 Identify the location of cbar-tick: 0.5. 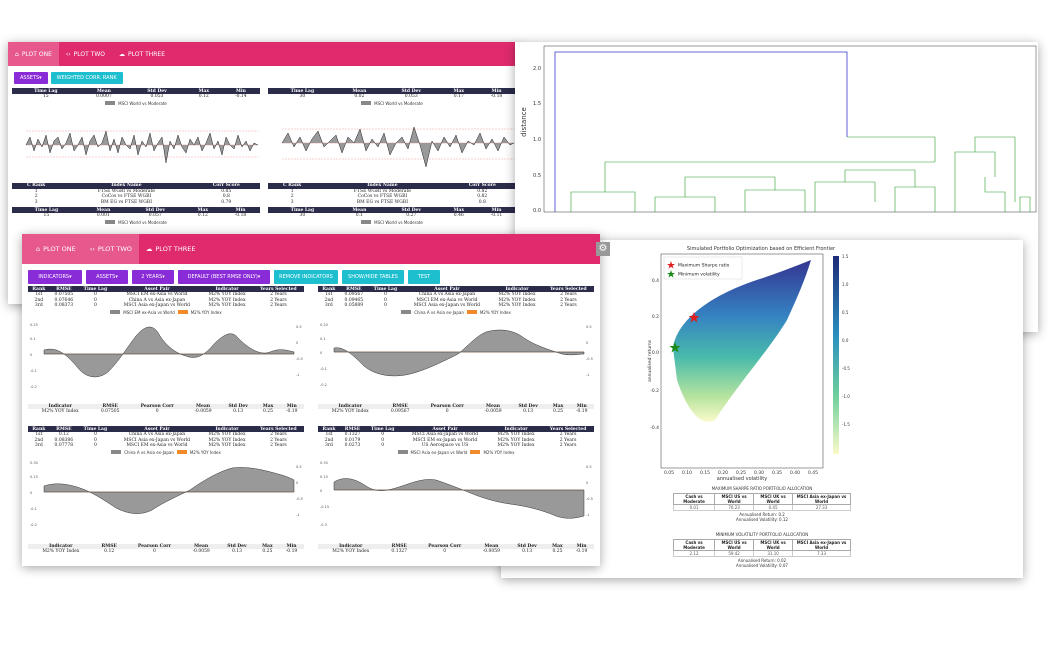
(845, 312).